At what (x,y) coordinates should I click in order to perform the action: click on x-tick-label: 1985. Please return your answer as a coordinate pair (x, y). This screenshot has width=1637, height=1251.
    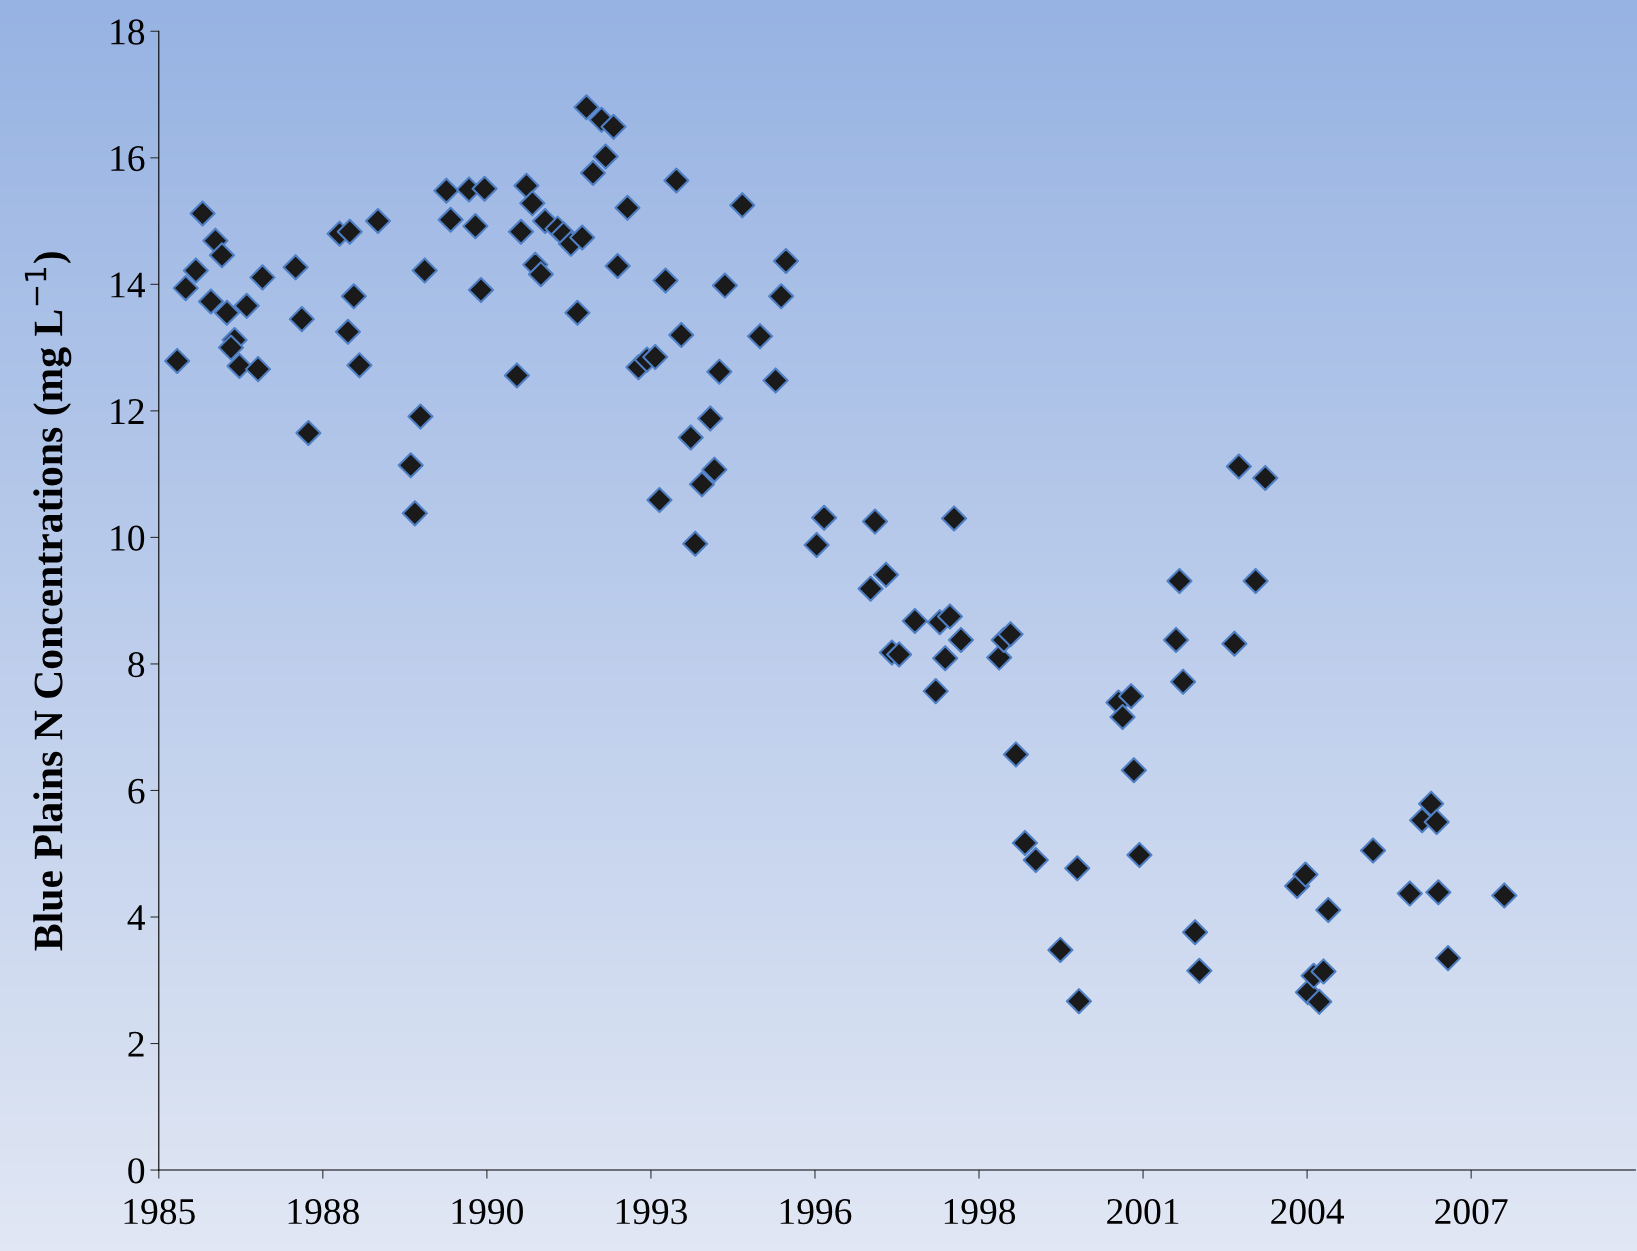
    Looking at the image, I should click on (159, 1211).